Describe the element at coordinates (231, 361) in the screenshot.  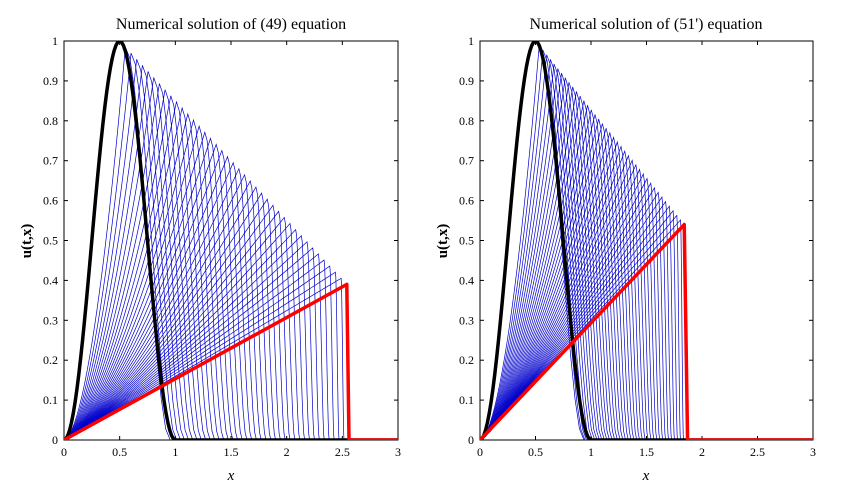
I see `final-profile-line` at that location.